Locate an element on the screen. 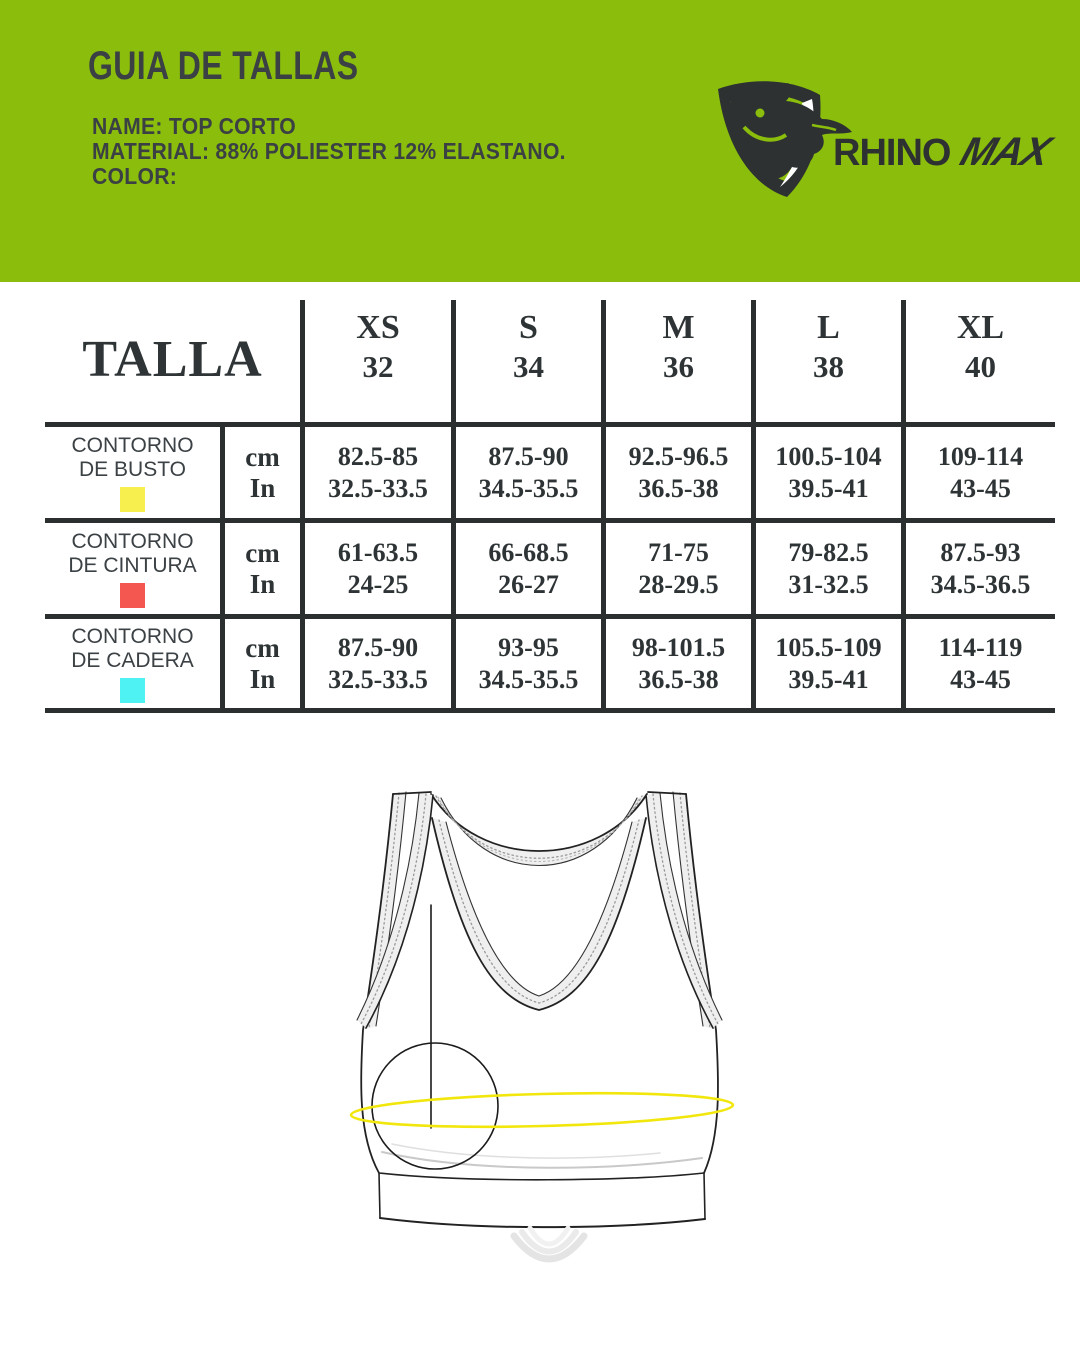 This screenshot has width=1080, height=1350. cintura-color-swatch is located at coordinates (132, 595).